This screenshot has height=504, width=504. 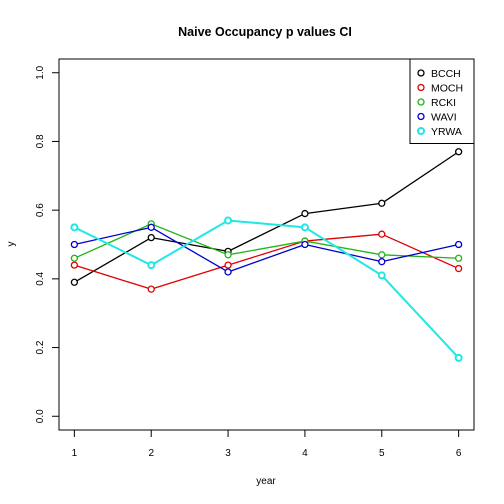 What do you see at coordinates (267, 444) in the screenshot?
I see `x-axis: 1 2 3 4 5 6` at bounding box center [267, 444].